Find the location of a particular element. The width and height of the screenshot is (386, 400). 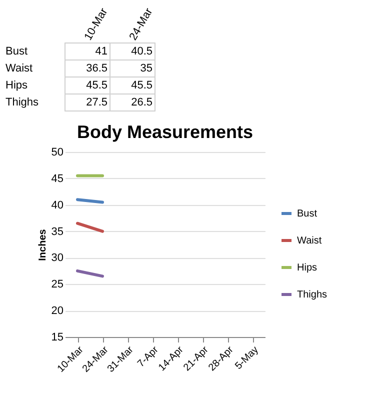

y-tick-label: Waist is located at coordinates (19, 68).